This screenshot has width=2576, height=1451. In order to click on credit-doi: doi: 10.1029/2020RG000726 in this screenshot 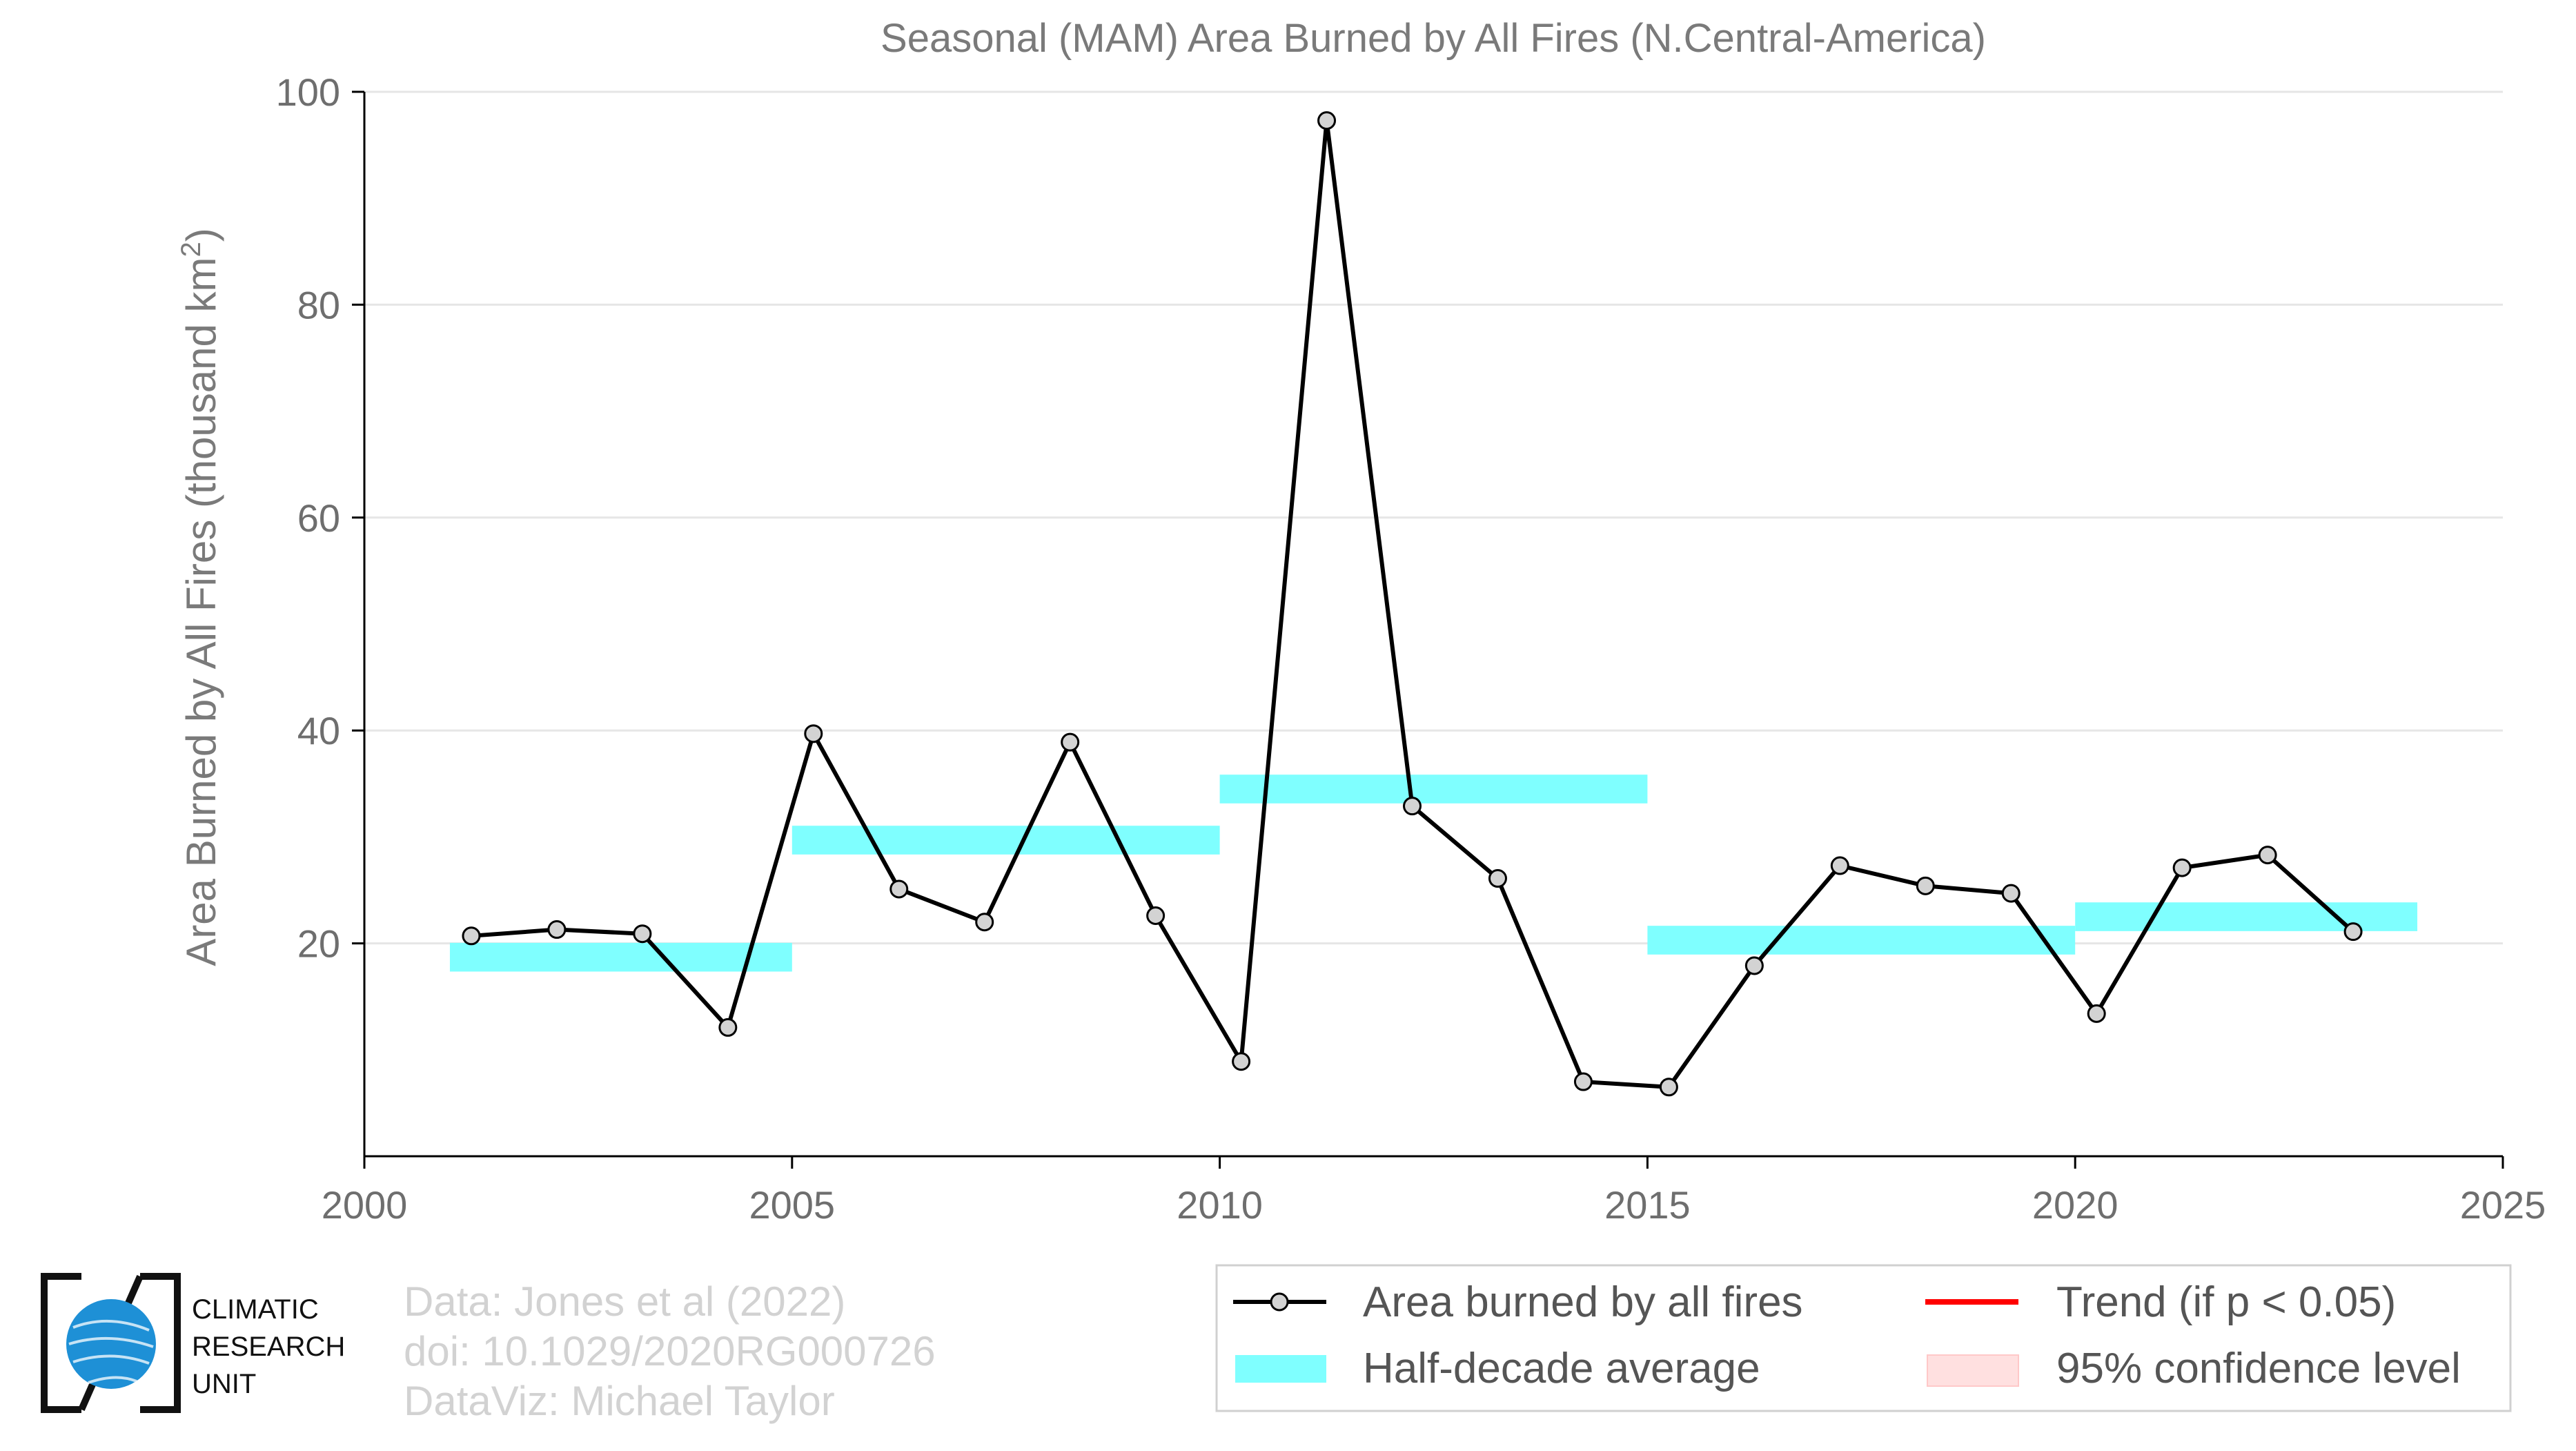, I will do `click(670, 1351)`.